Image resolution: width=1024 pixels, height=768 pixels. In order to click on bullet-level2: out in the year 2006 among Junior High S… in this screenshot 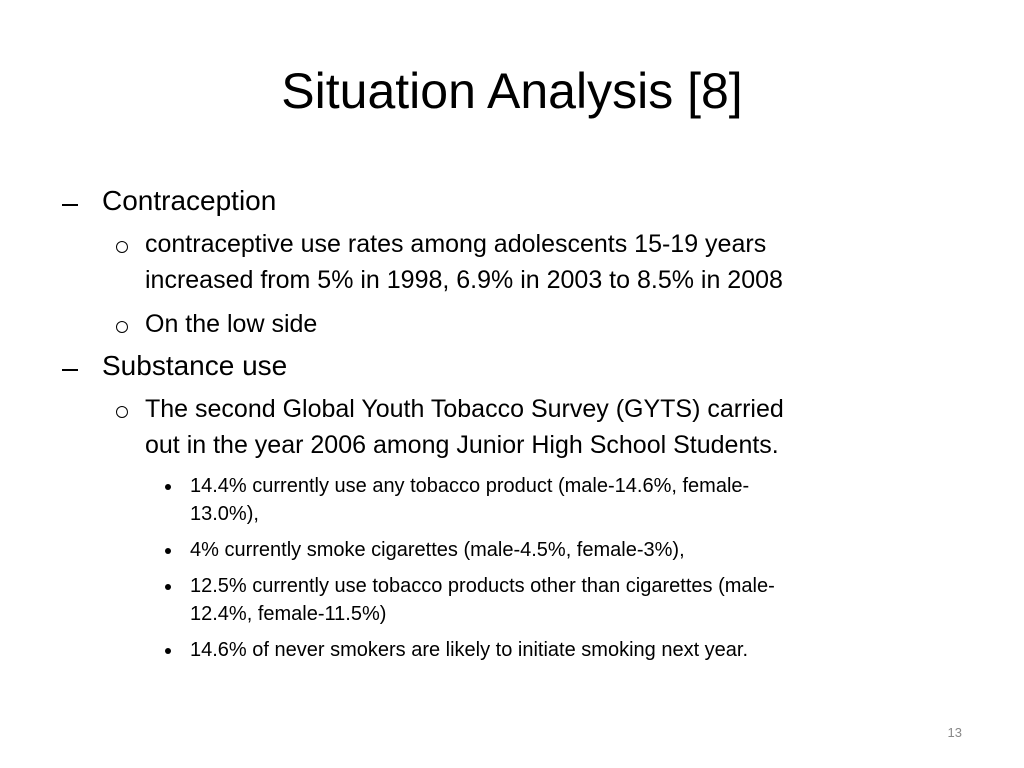, I will do `click(462, 445)`.